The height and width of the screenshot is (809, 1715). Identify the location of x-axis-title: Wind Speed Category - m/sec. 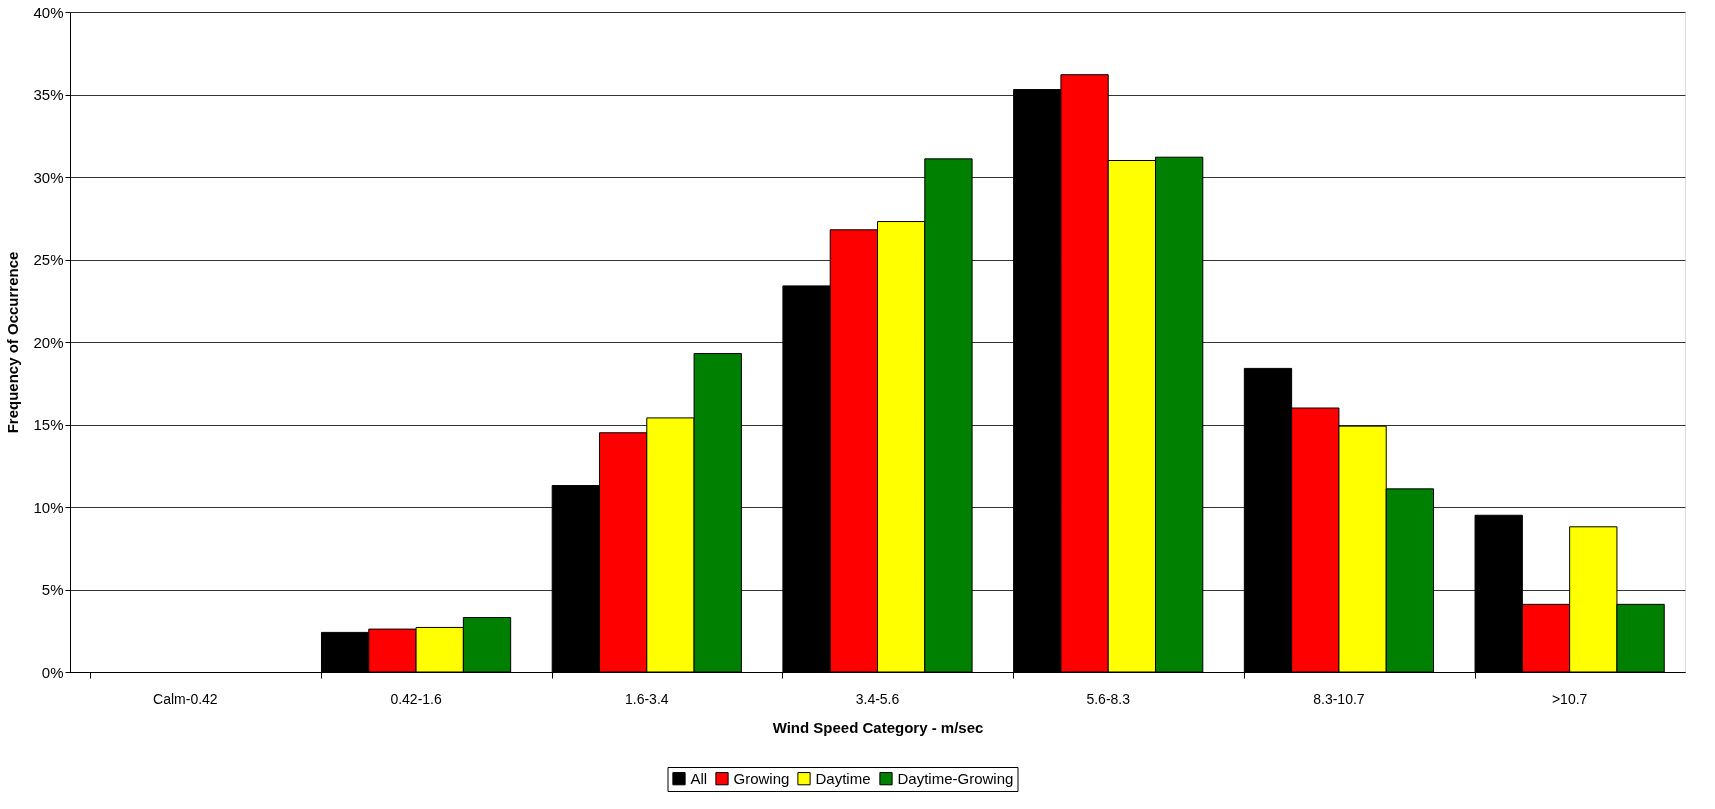
(878, 727).